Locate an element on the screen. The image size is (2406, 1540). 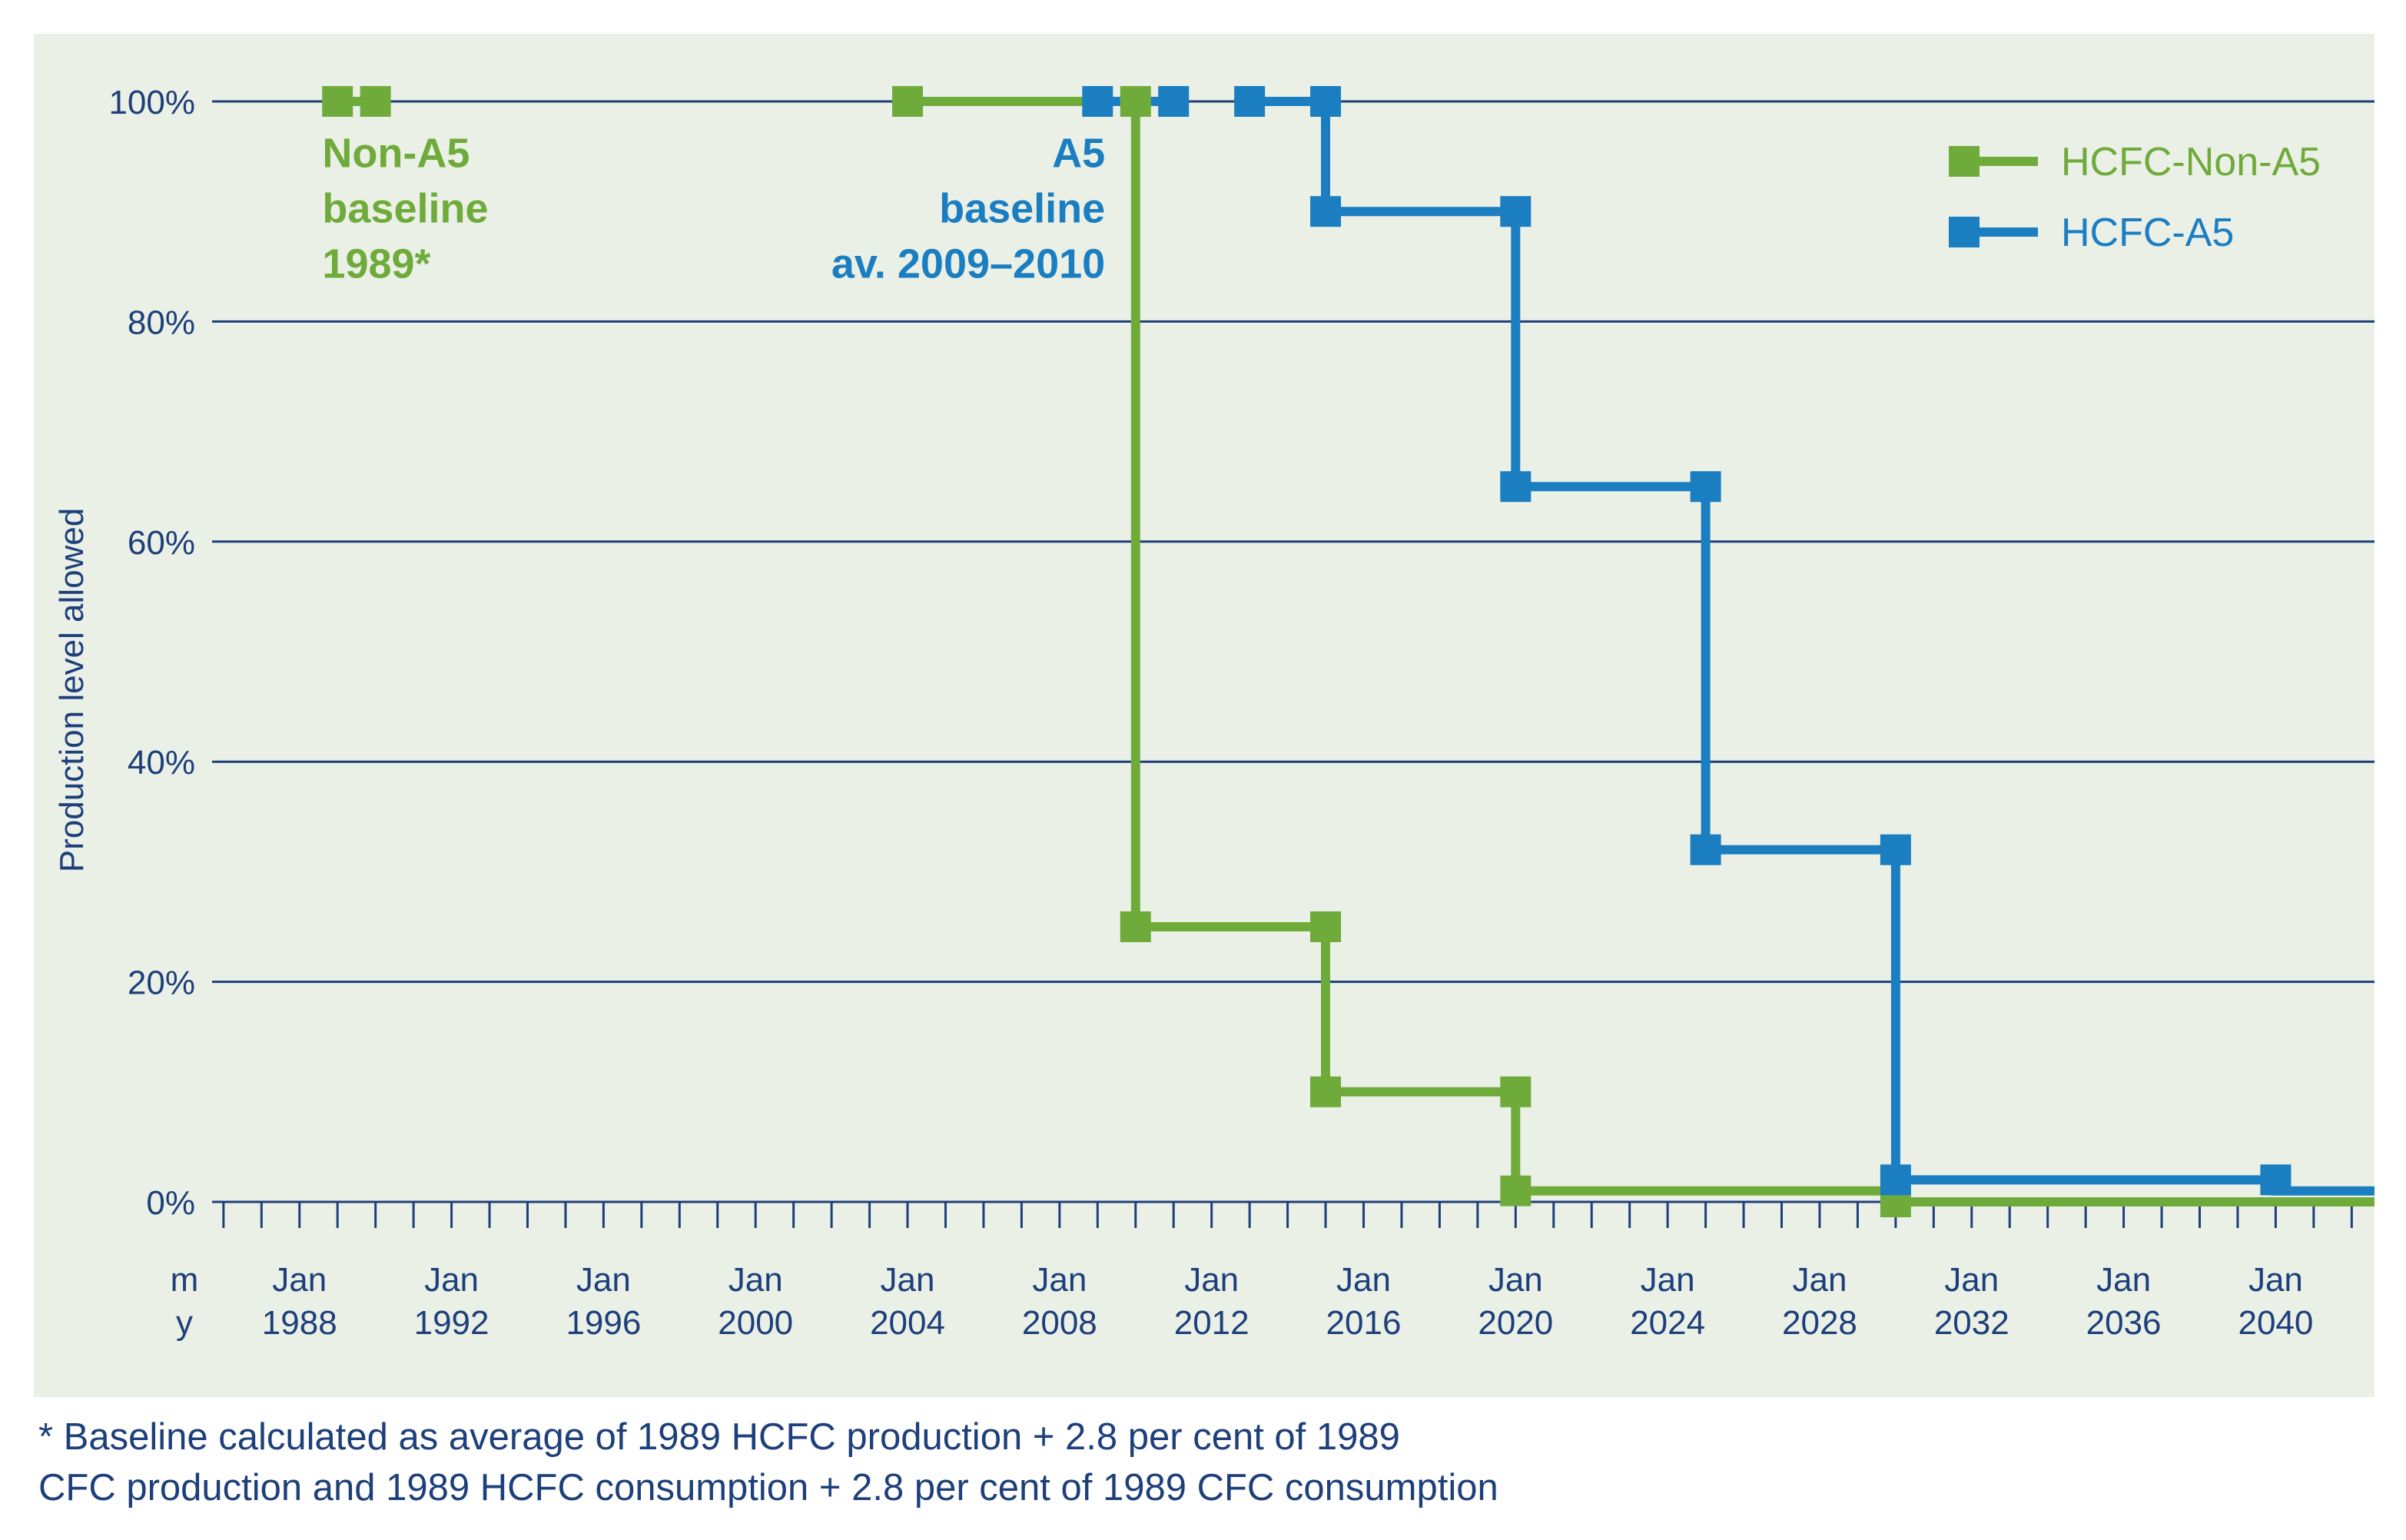
y-tick-label: 100% is located at coordinates (151, 102).